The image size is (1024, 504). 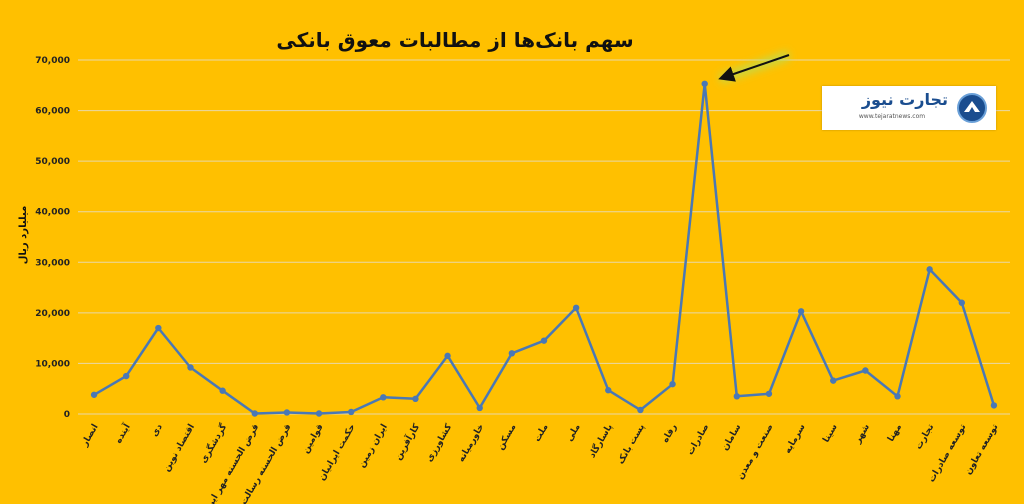 I want to click on x-tick-label: آینده, so click(x=122, y=433).